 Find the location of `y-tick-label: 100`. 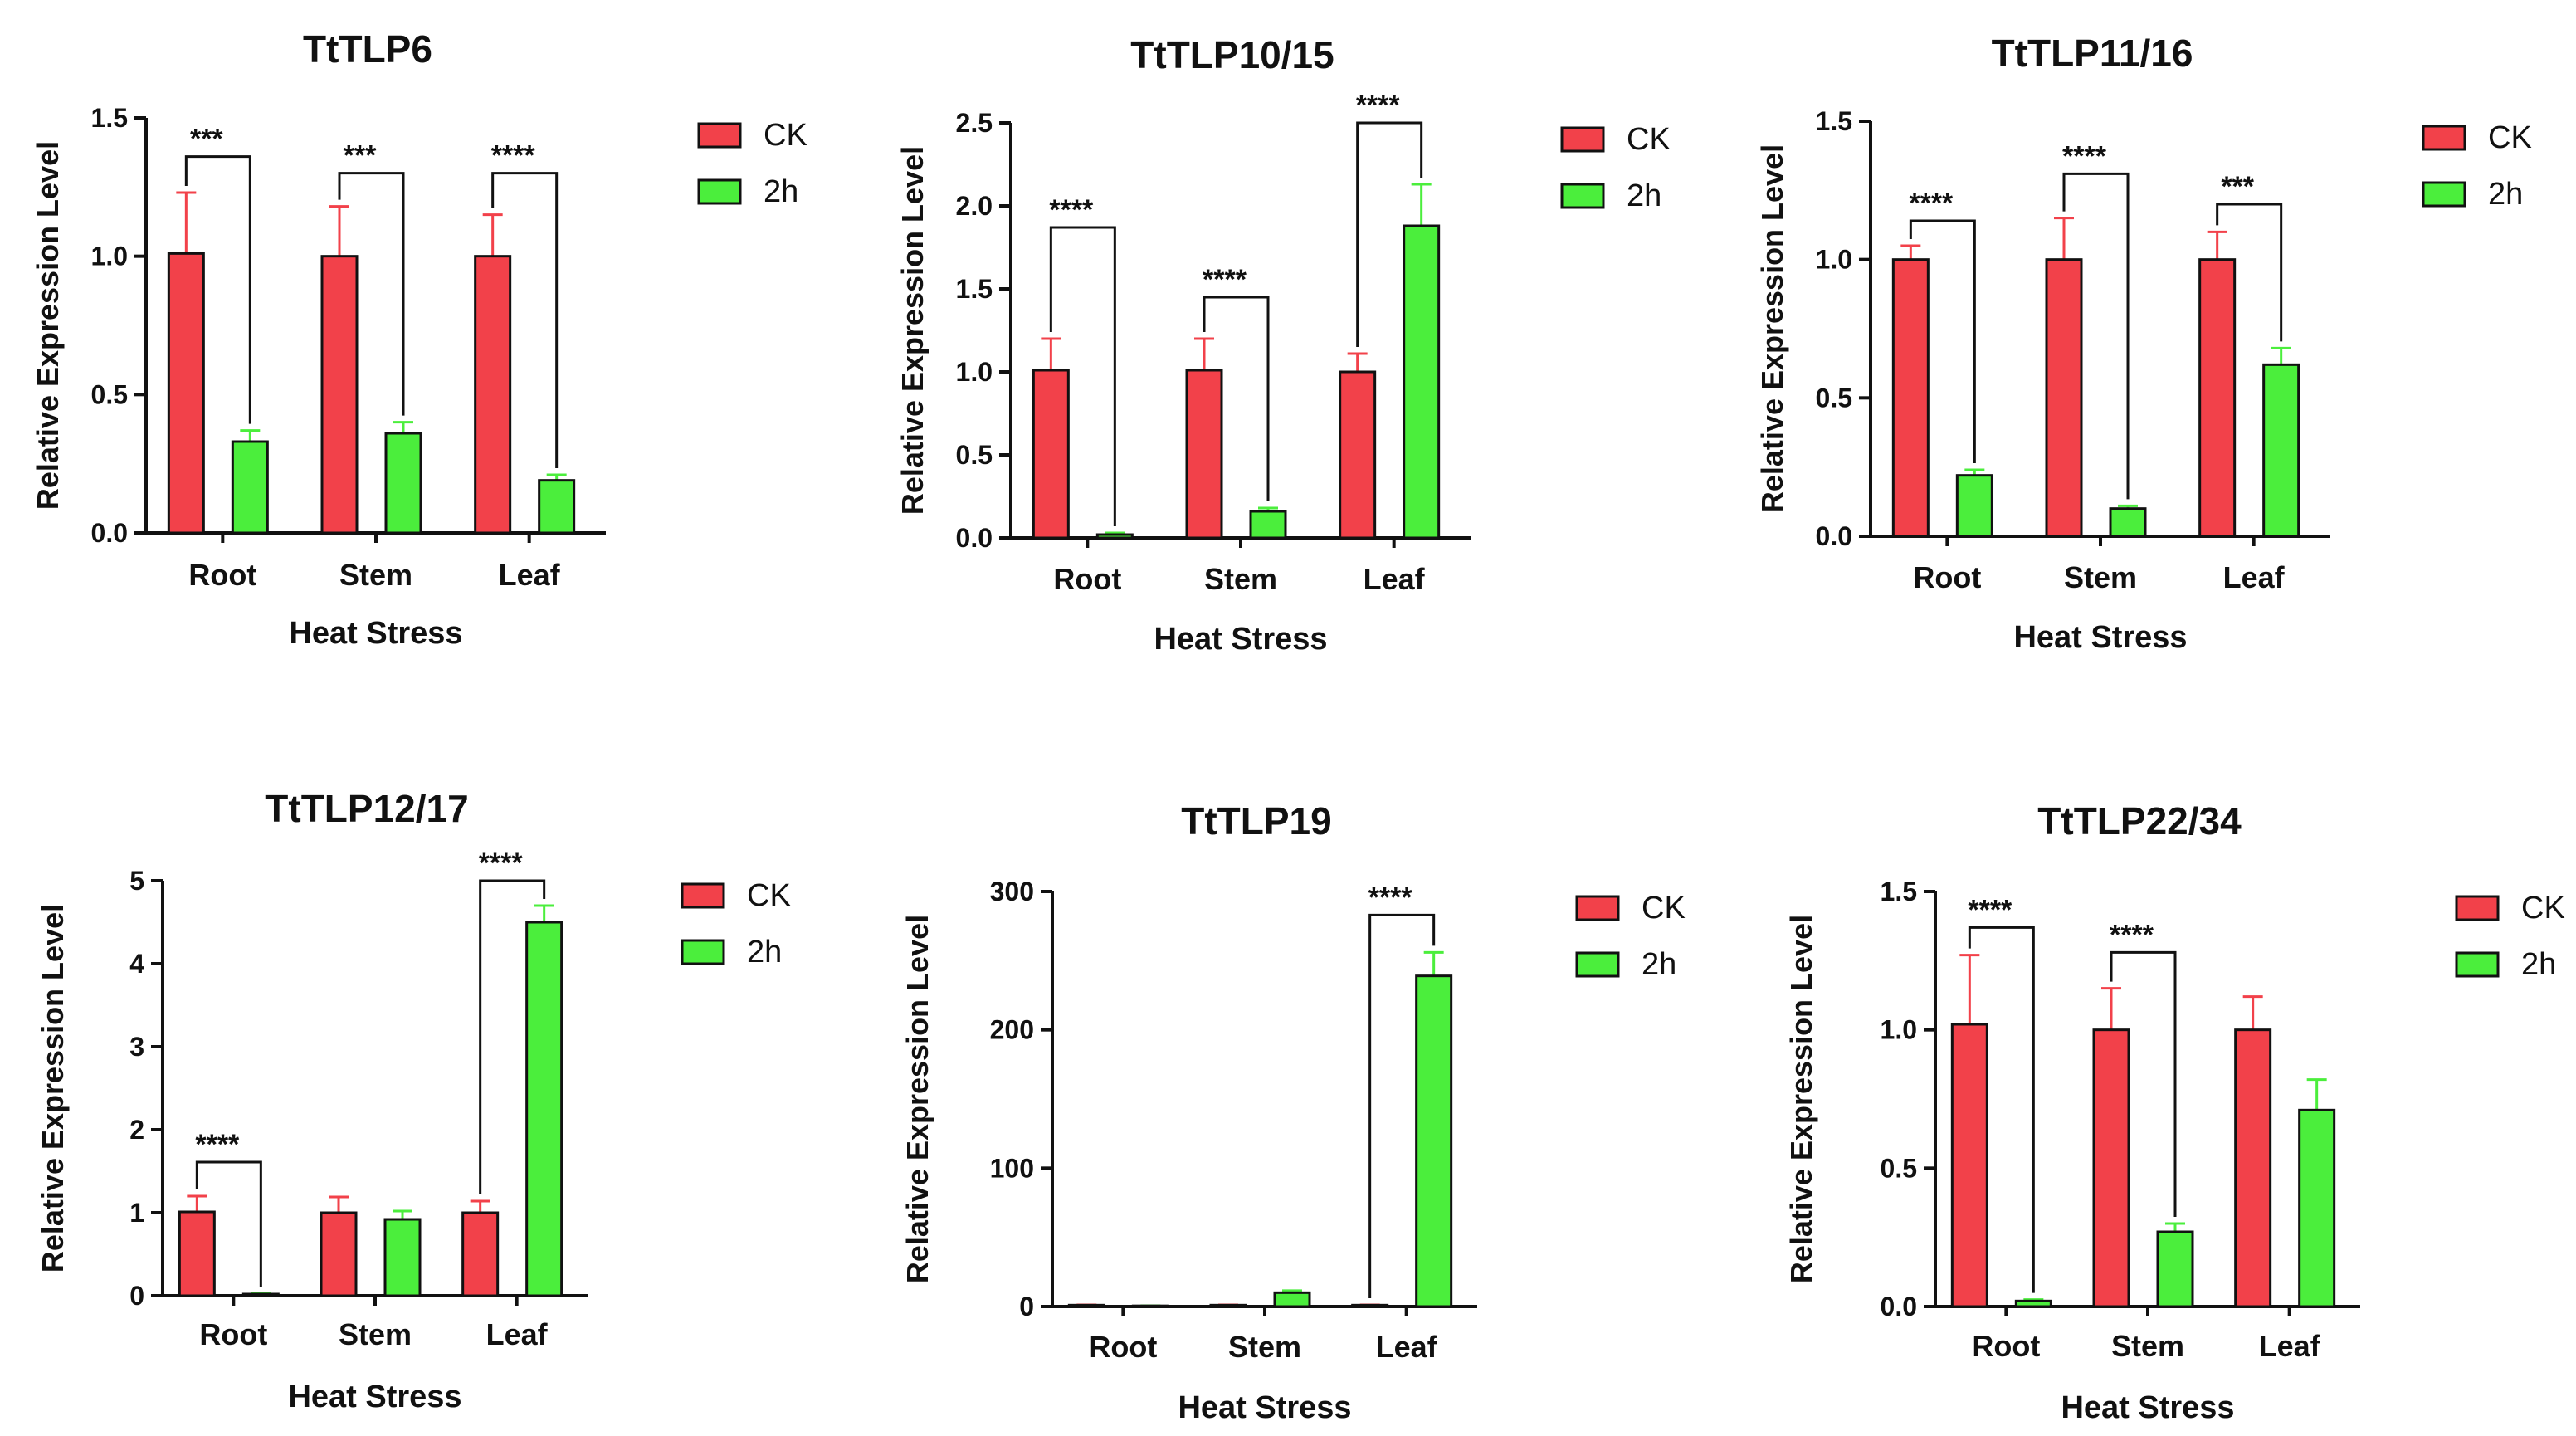

y-tick-label: 100 is located at coordinates (1012, 1168).